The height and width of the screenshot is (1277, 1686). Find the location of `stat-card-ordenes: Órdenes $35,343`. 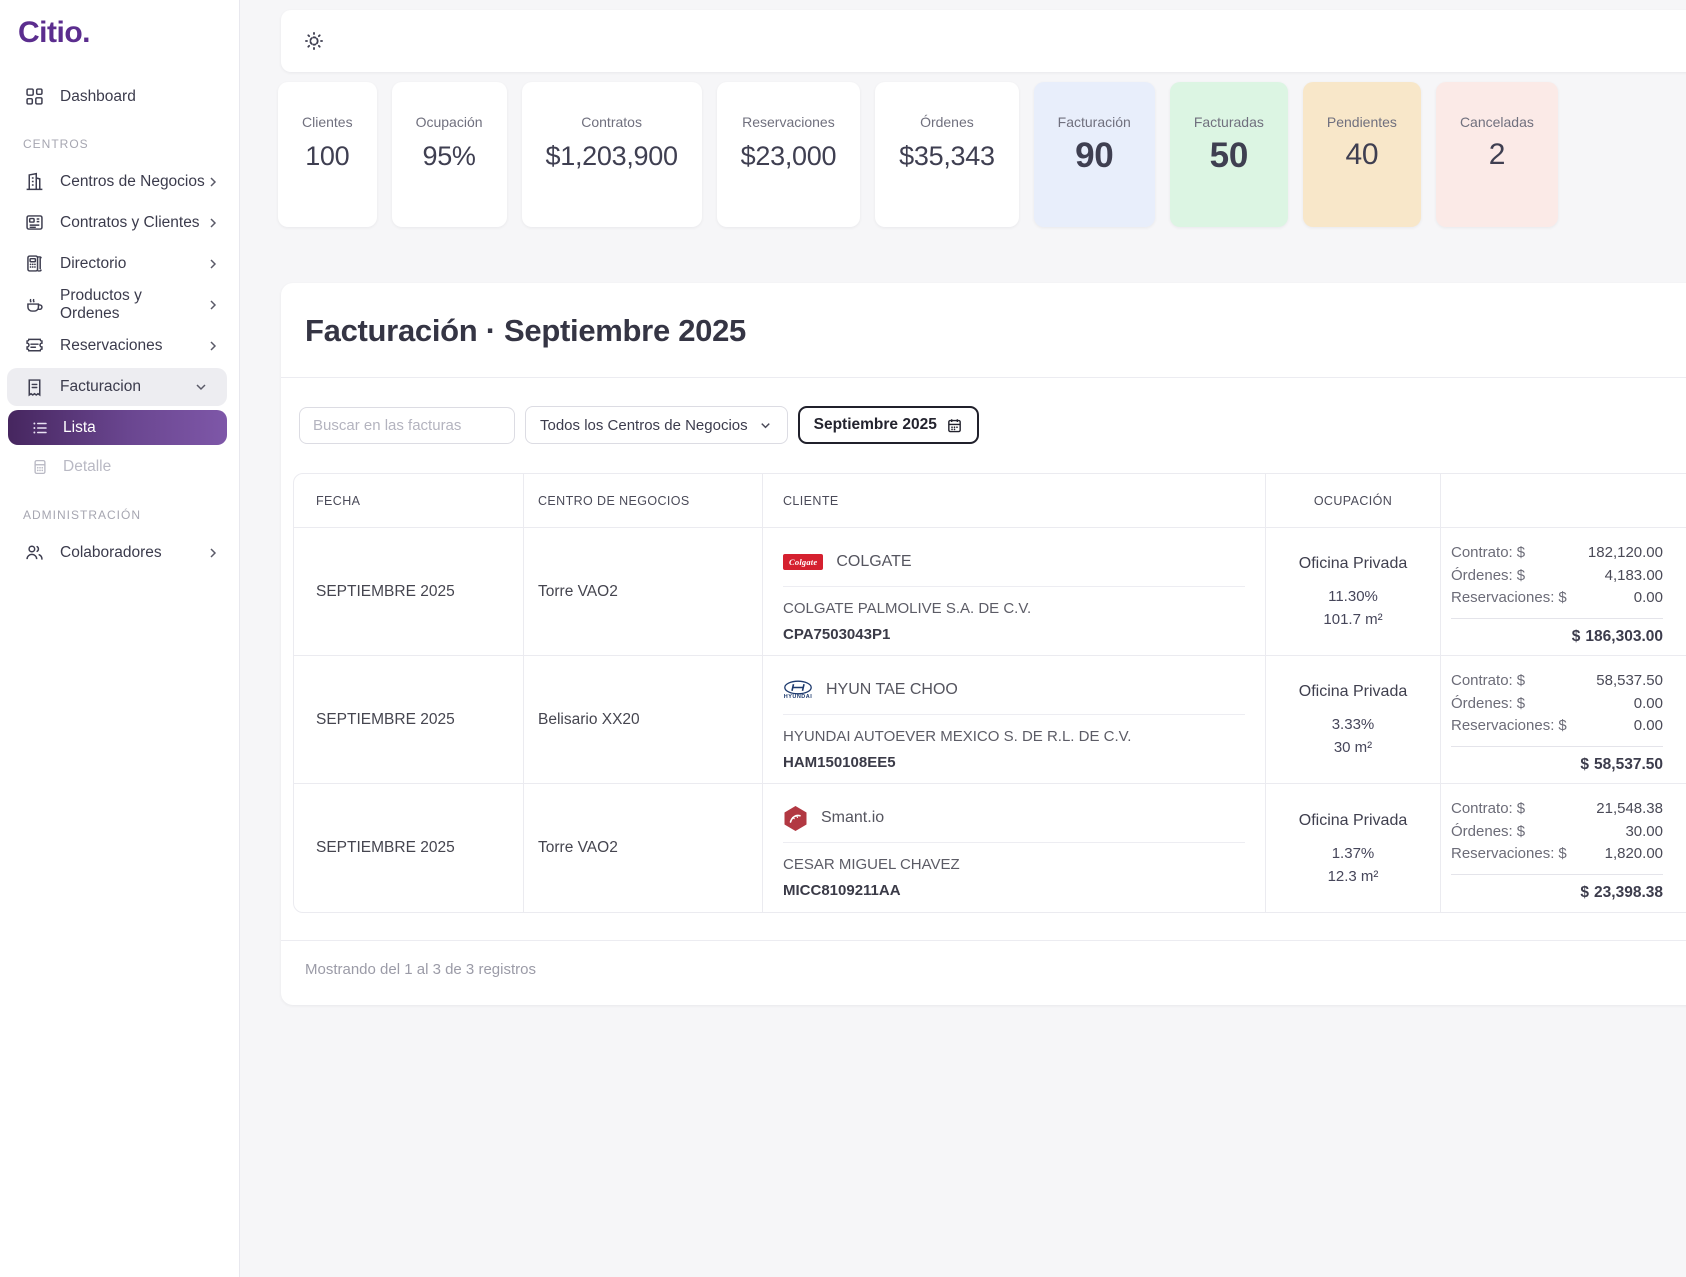

stat-card-ordenes: Órdenes $35,343 is located at coordinates (947, 154).